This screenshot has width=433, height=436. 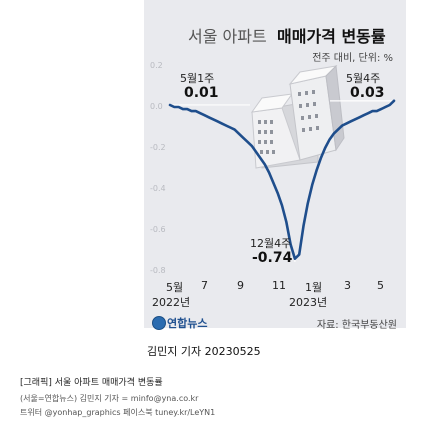 What do you see at coordinates (187, 323) in the screenshot?
I see `logo-text: 연합뉴스` at bounding box center [187, 323].